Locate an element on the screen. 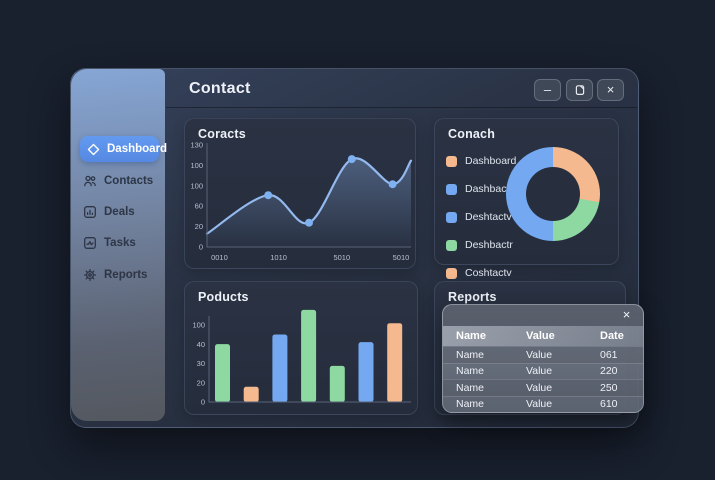 The height and width of the screenshot is (480, 715). legend-label: Deshtactv is located at coordinates (488, 217).